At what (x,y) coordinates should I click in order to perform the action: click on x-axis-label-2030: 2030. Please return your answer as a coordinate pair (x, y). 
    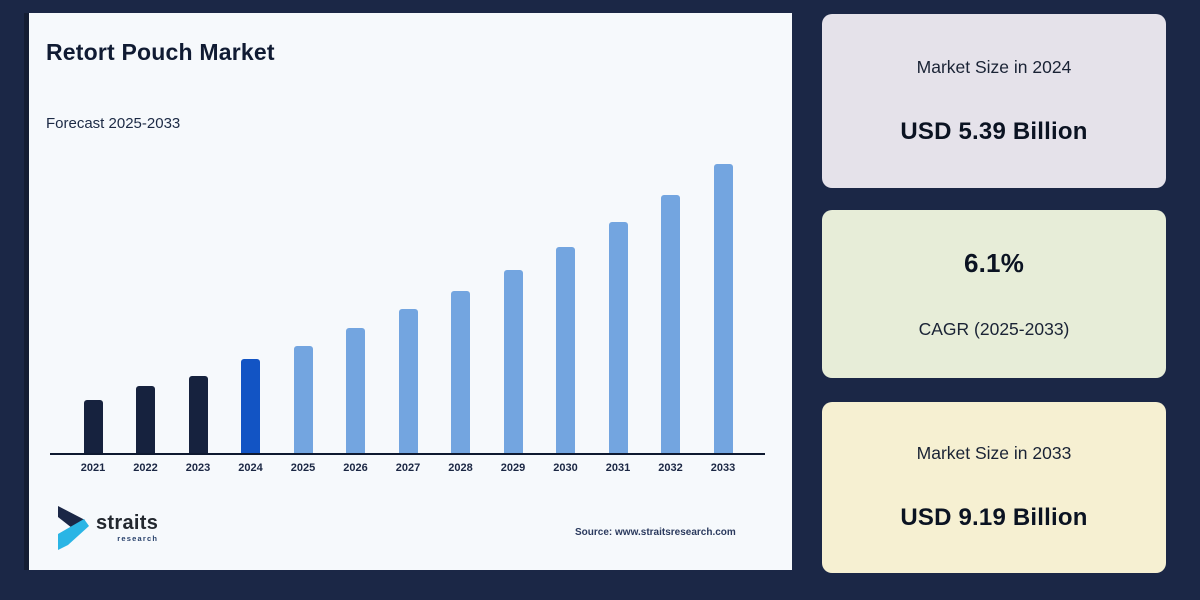
    Looking at the image, I should click on (565, 468).